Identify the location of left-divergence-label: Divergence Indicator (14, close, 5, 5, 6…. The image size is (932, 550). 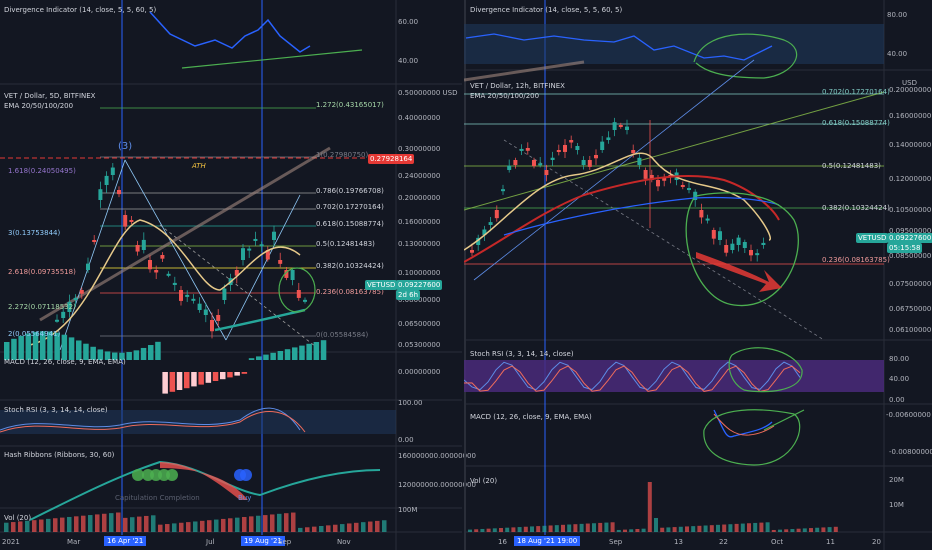
(80, 10).